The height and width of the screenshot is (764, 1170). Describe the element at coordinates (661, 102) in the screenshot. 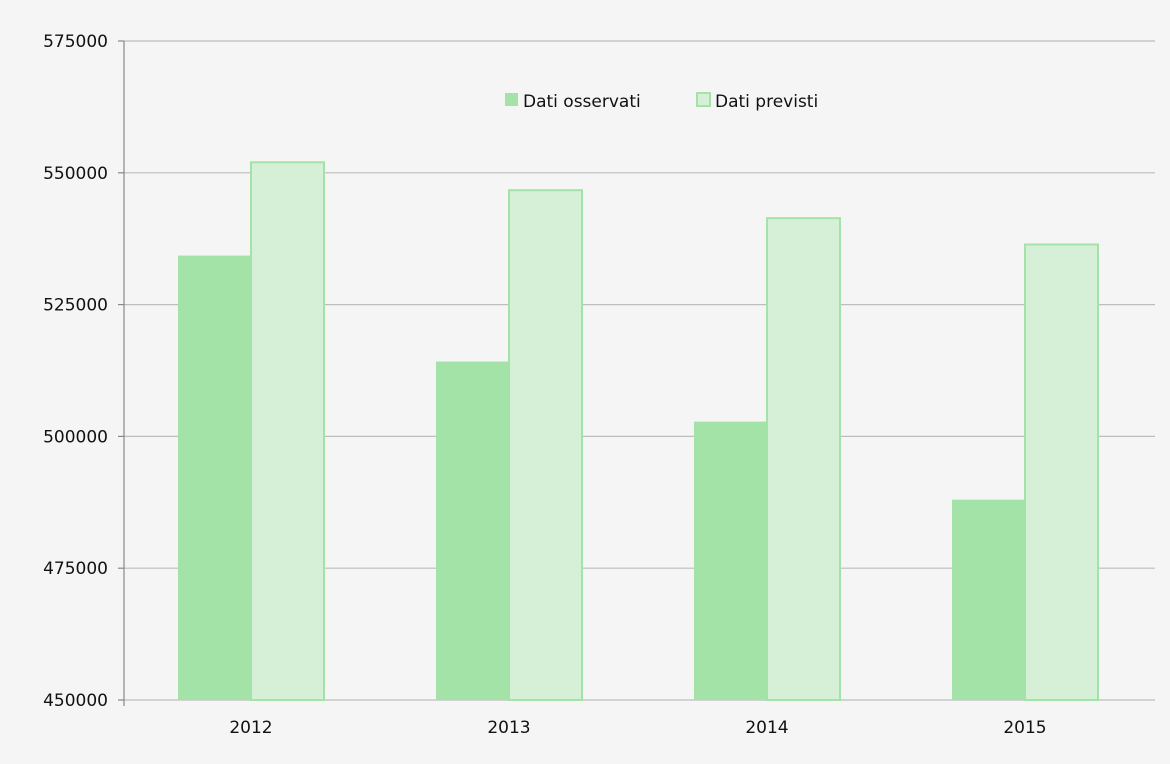

I see `legend: Dati osservati Dati previsti` at that location.